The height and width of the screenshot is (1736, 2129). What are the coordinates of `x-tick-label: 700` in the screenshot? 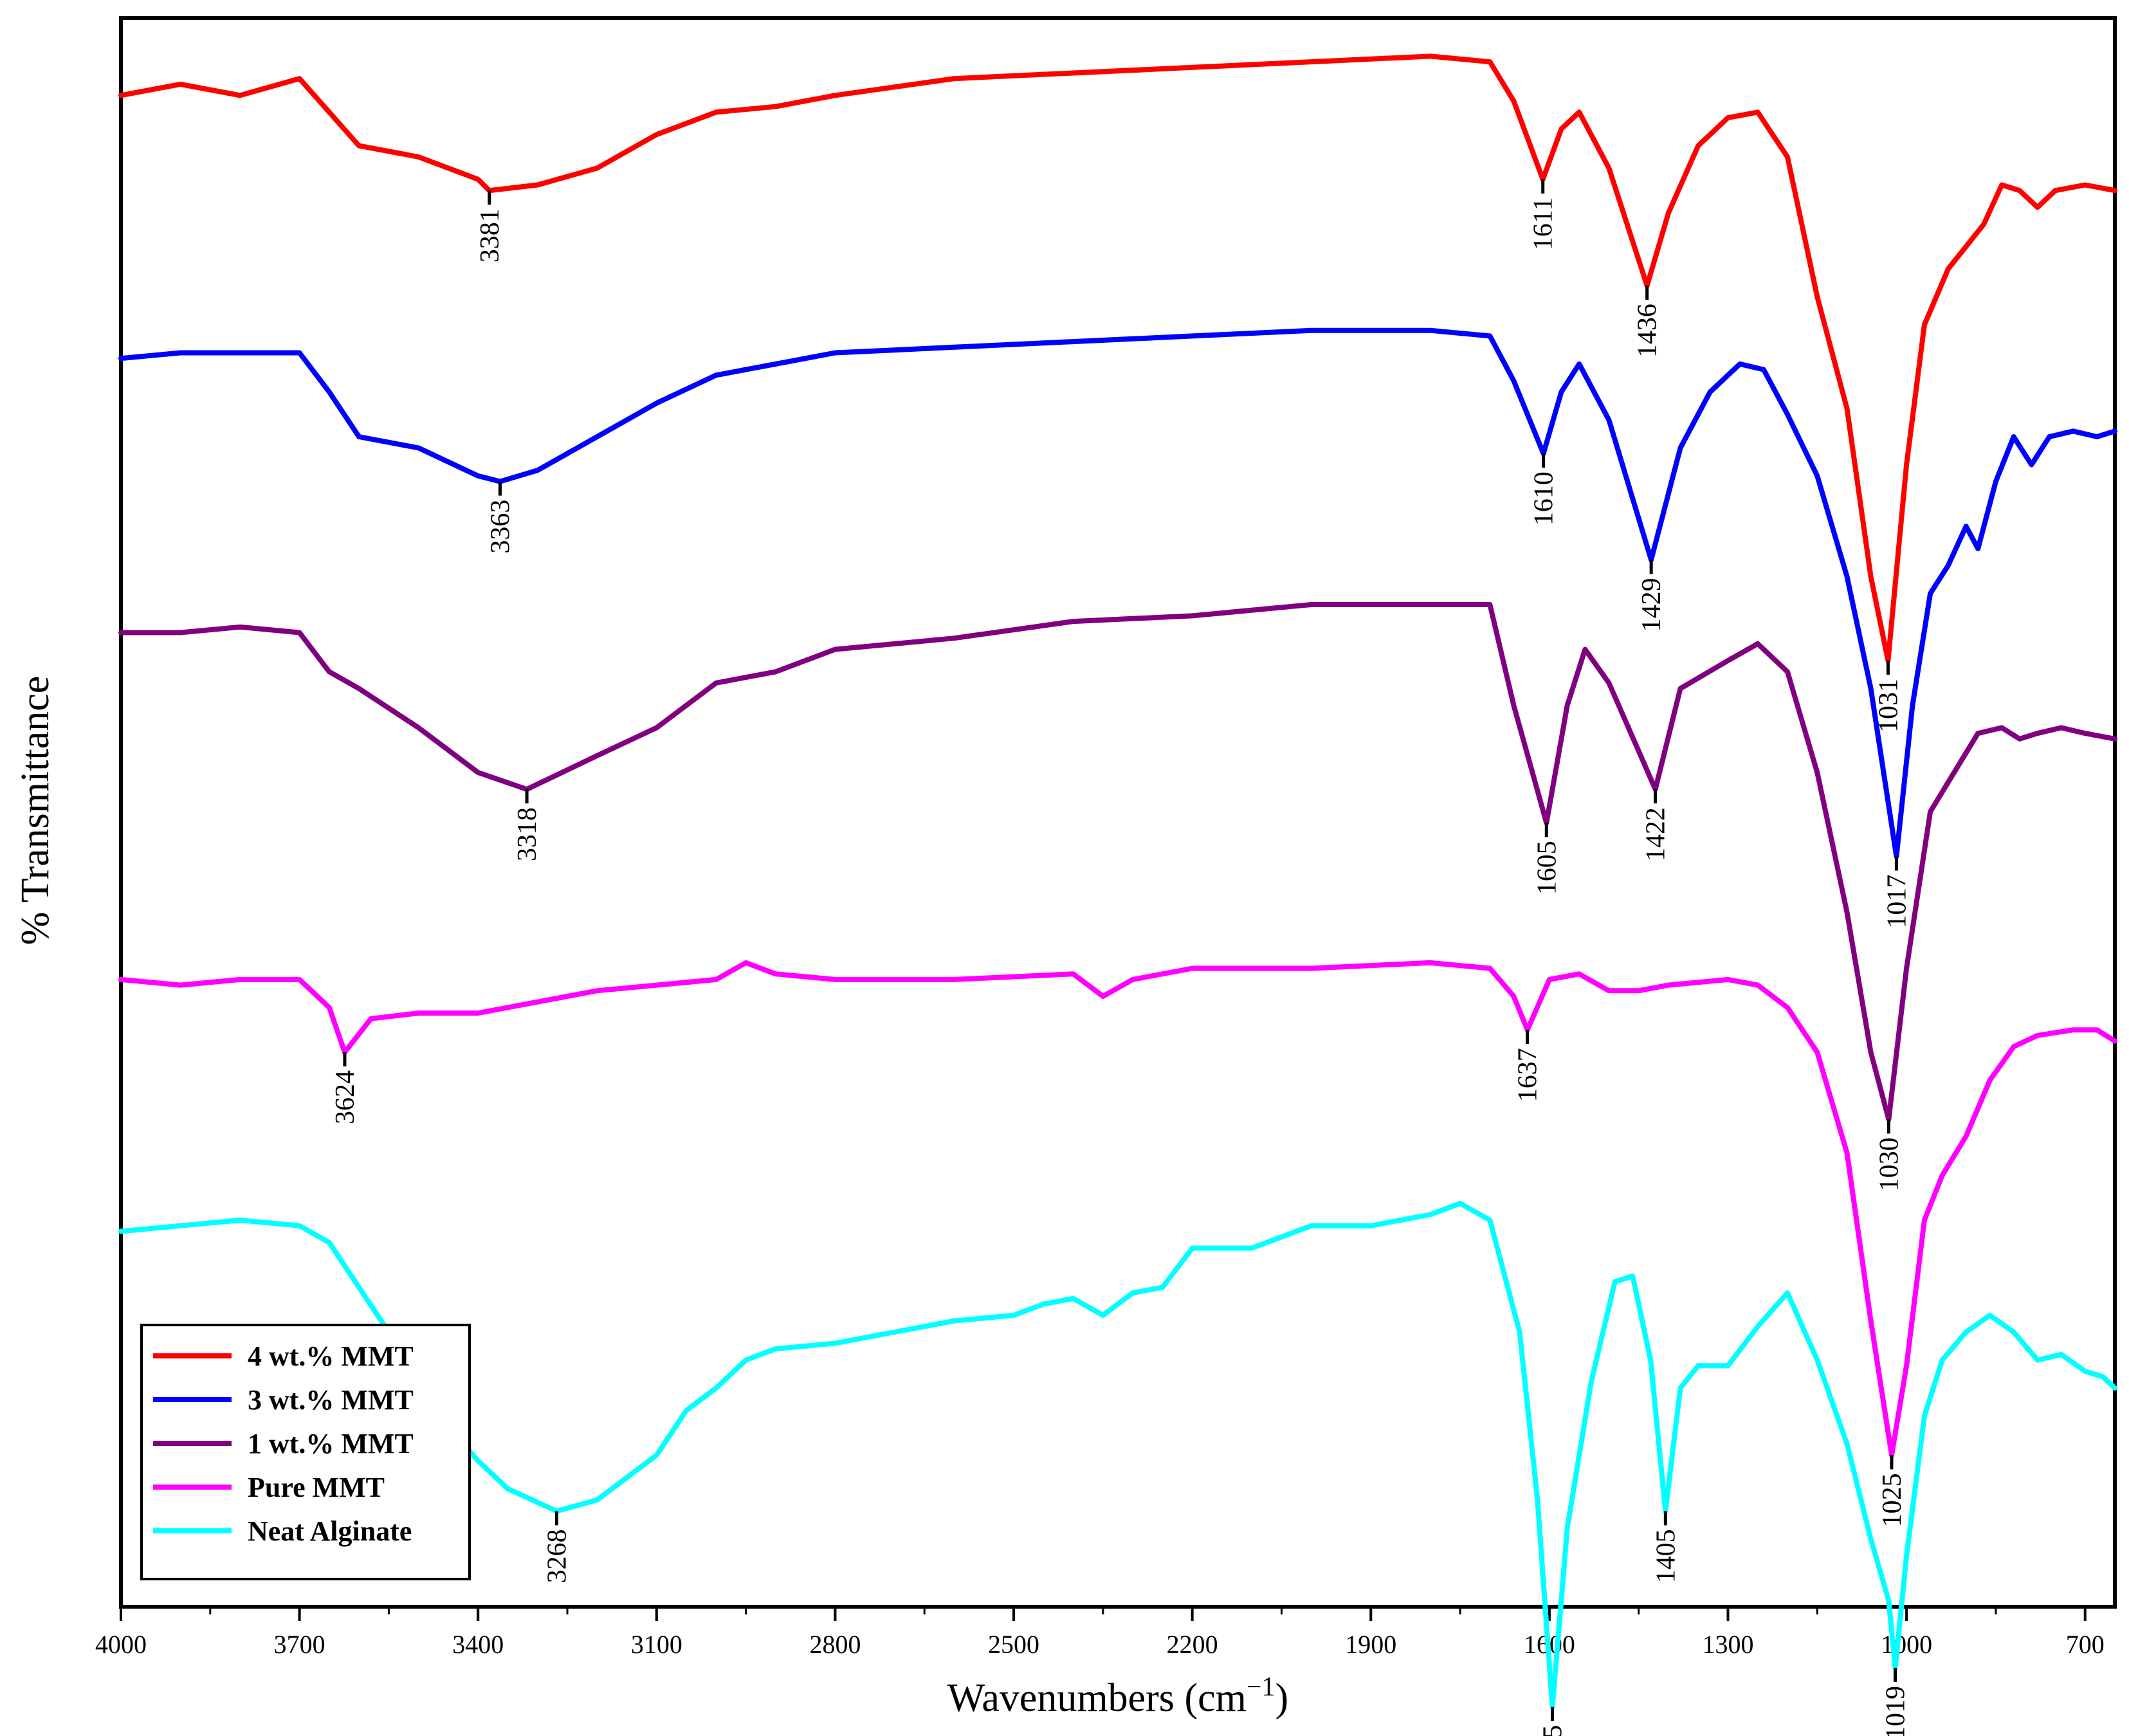 It's located at (2085, 1644).